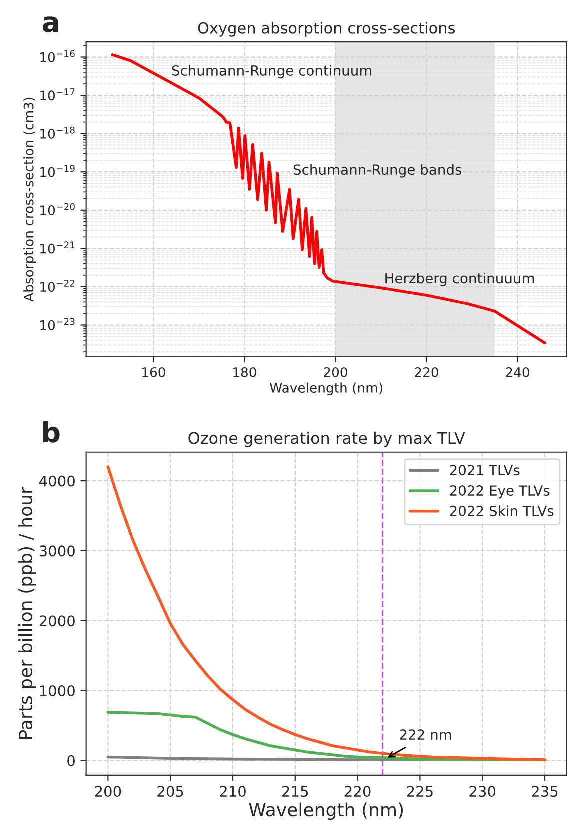 This screenshot has height=824, width=568. I want to click on y-tick-label: 4000, so click(57, 481).